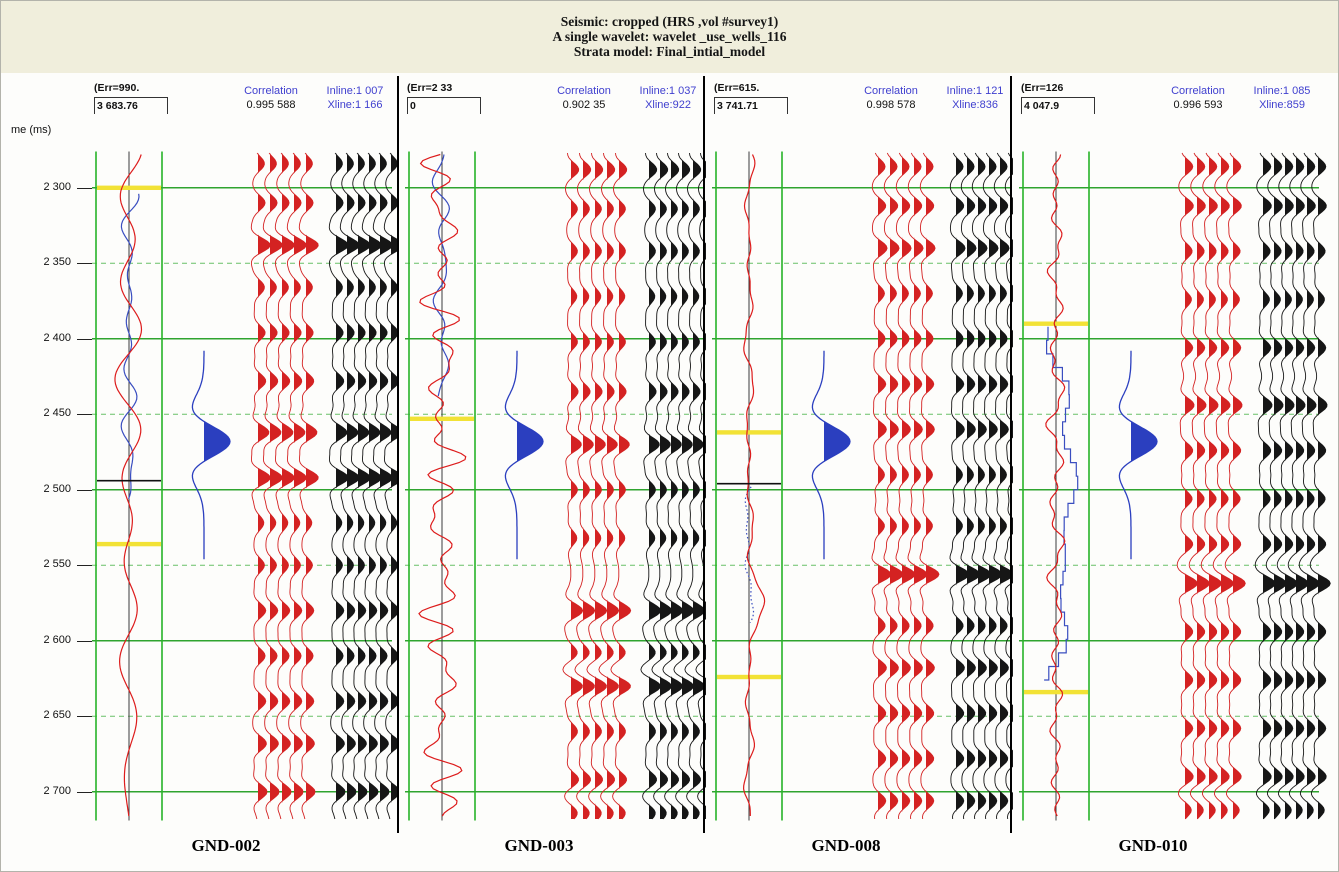 This screenshot has height=872, width=1339. Describe the element at coordinates (355, 98) in the screenshot. I see `inline-xline-readout: Inline:1 007 Xline:1 166` at that location.